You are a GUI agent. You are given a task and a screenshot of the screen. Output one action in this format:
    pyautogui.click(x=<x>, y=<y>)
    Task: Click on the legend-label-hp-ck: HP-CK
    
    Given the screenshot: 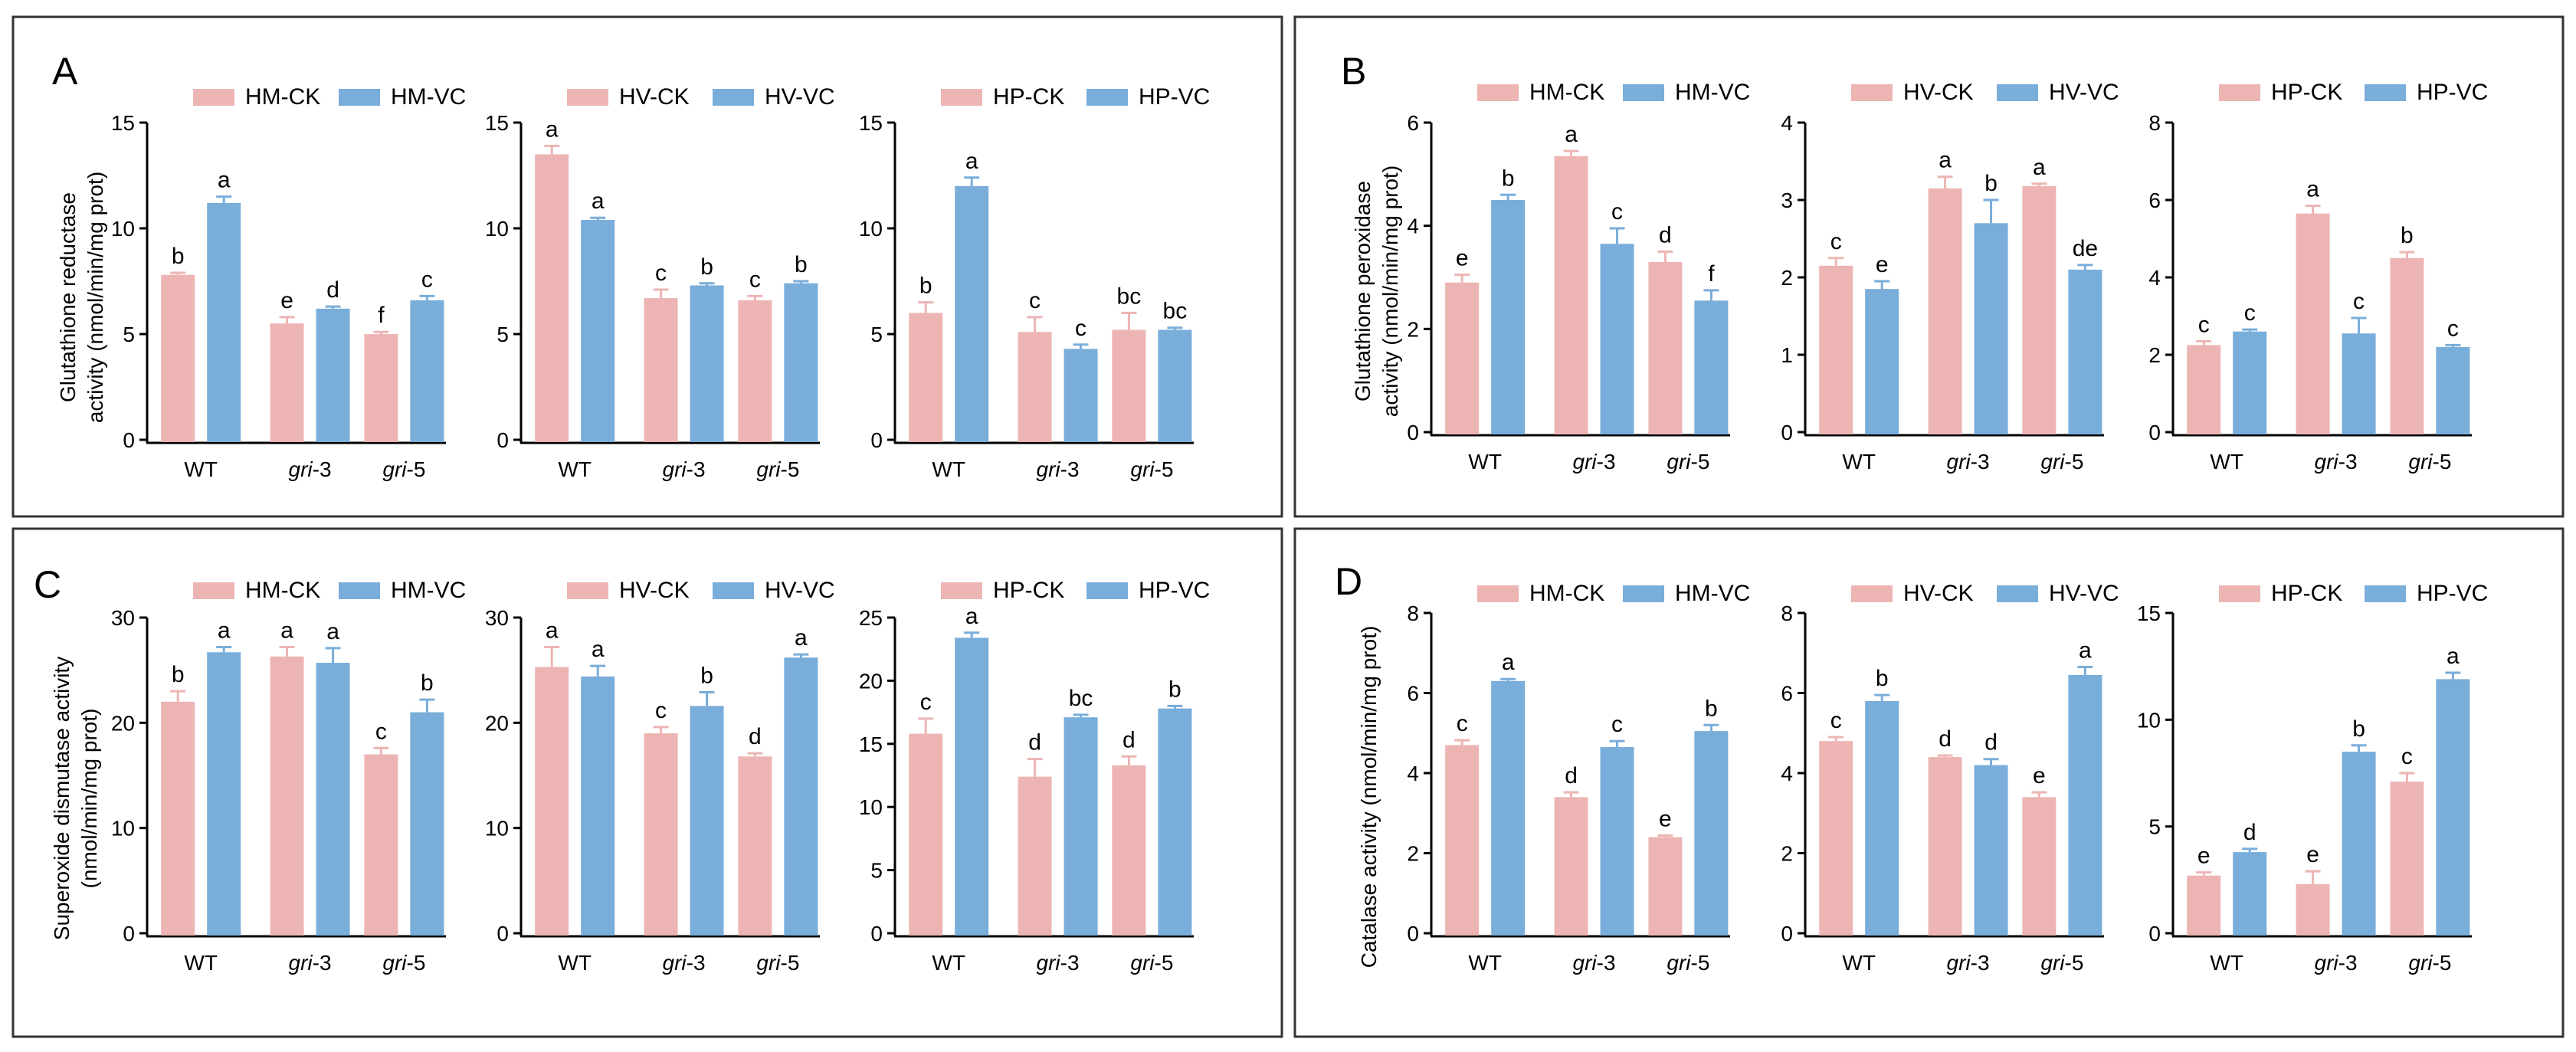 What is the action you would take?
    pyautogui.click(x=2306, y=92)
    